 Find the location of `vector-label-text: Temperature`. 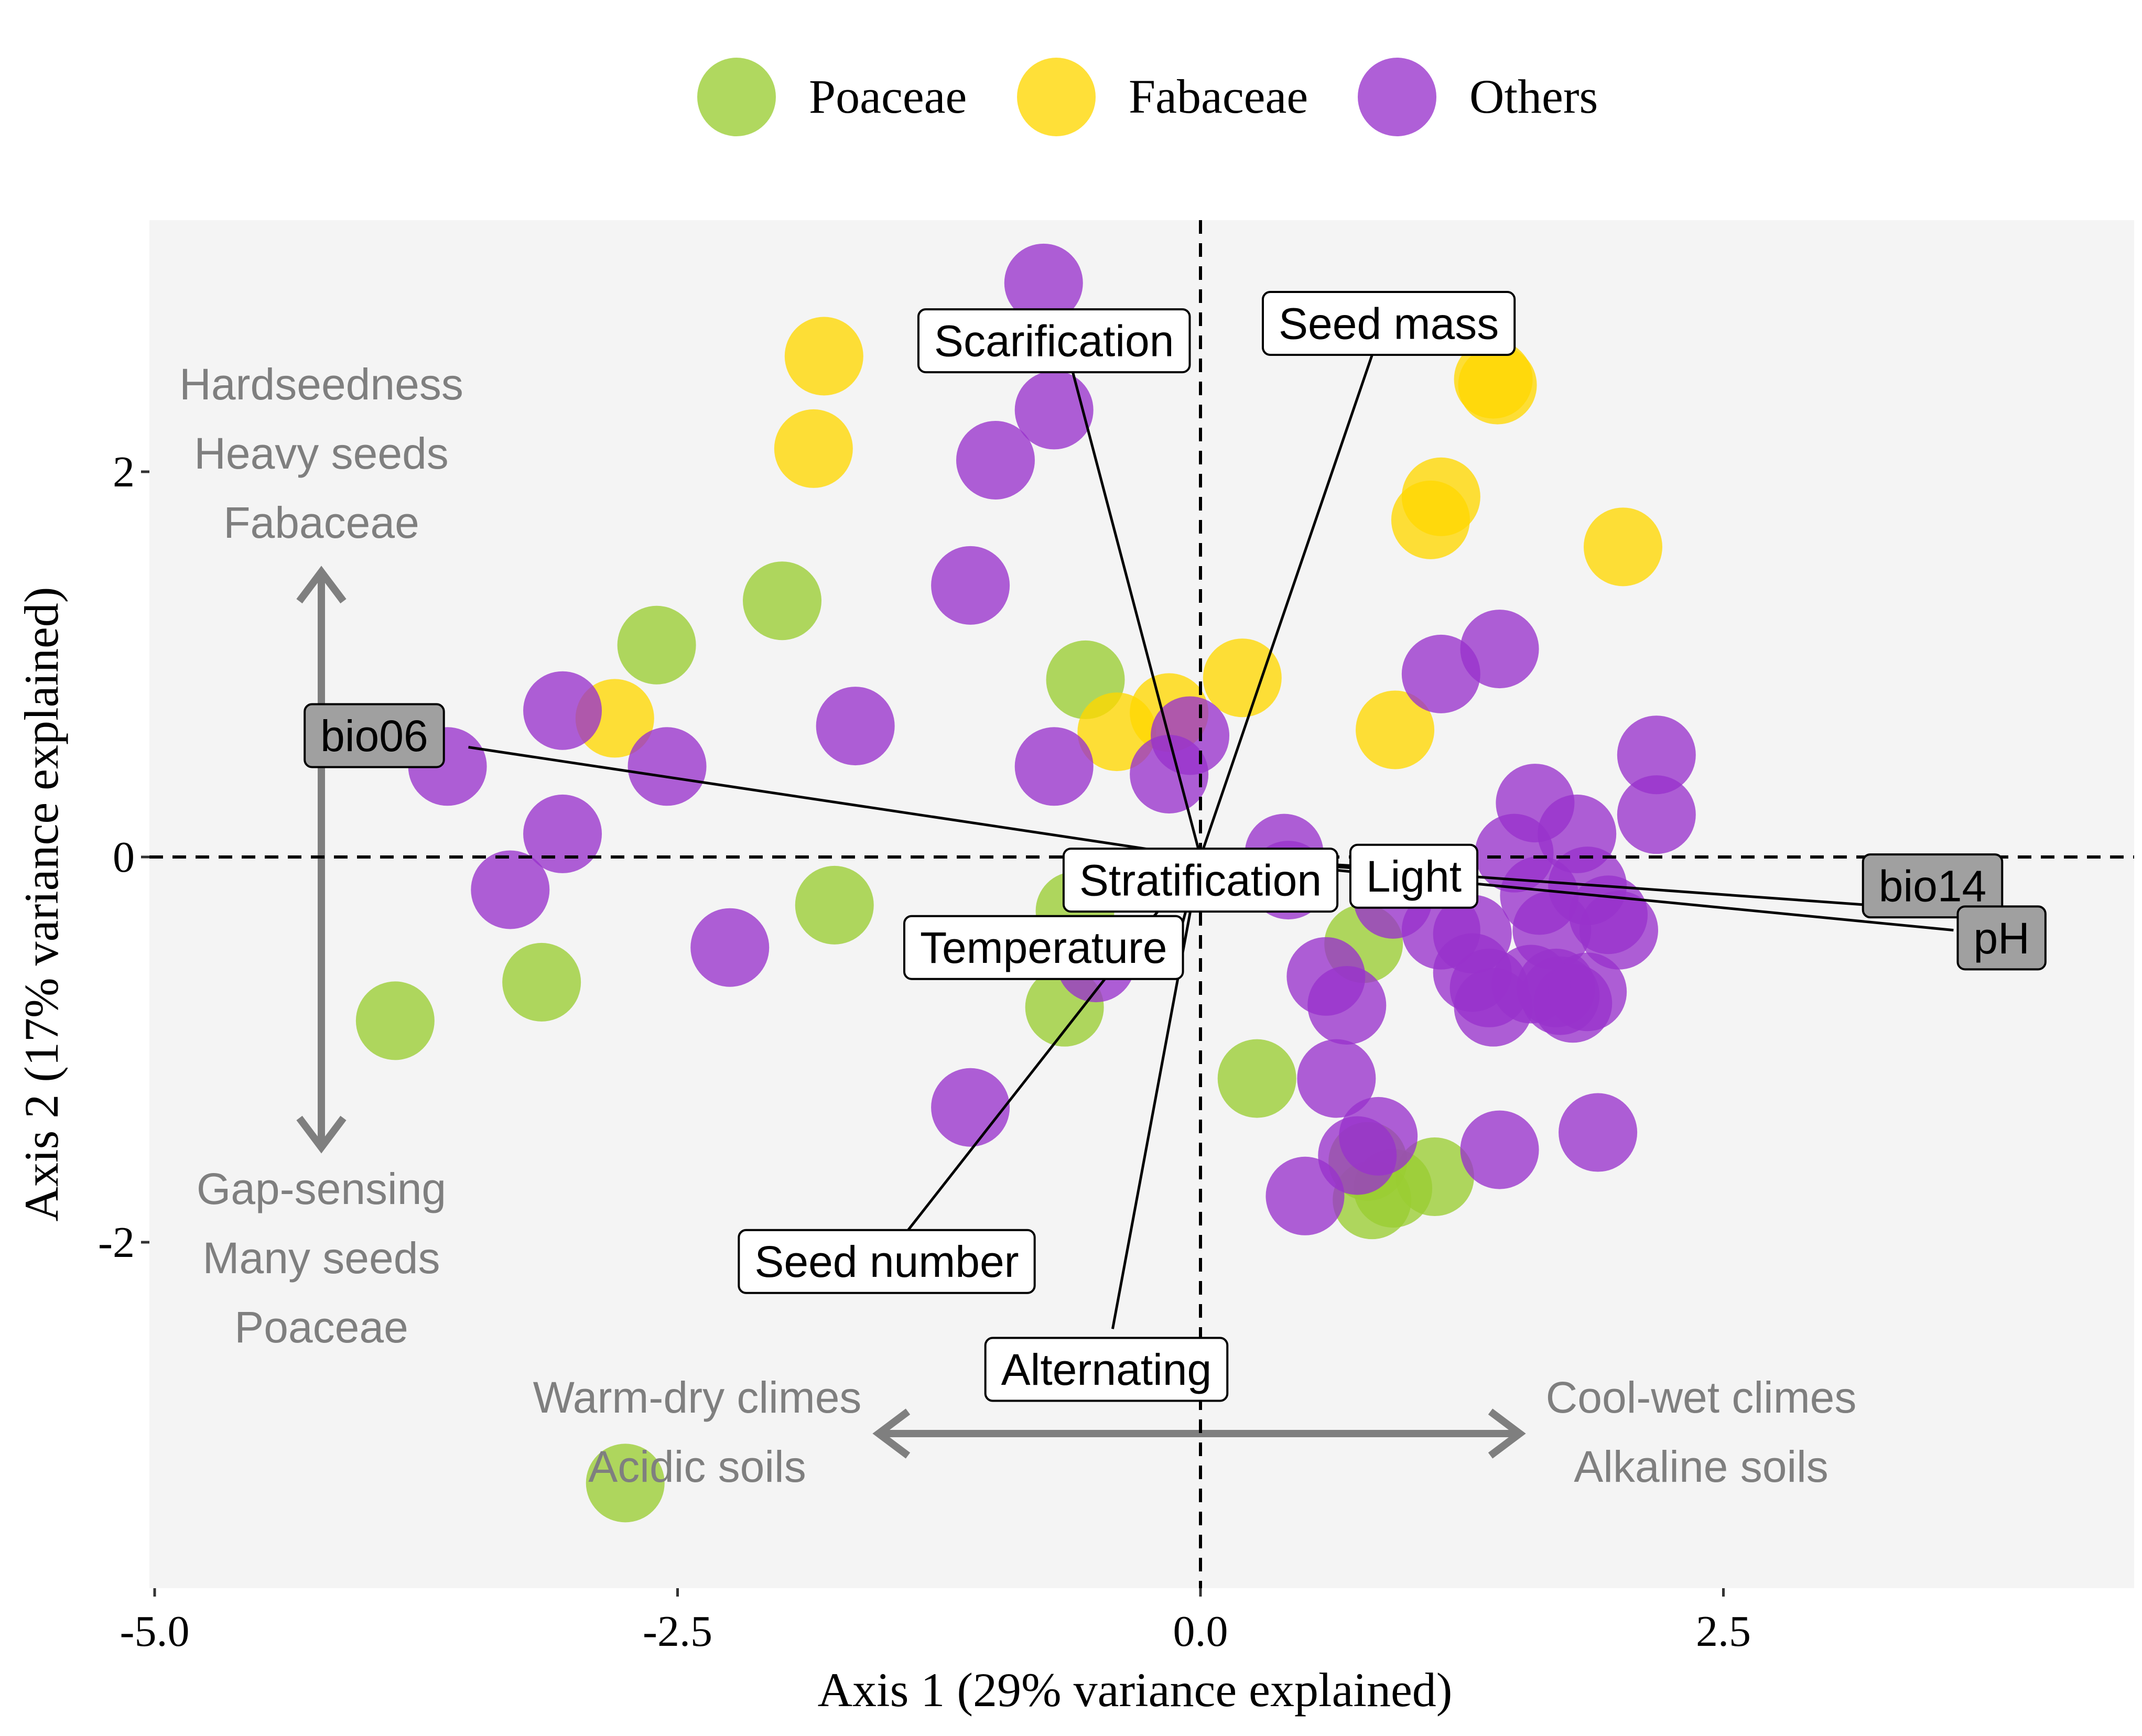

vector-label-text: Temperature is located at coordinates (1043, 947).